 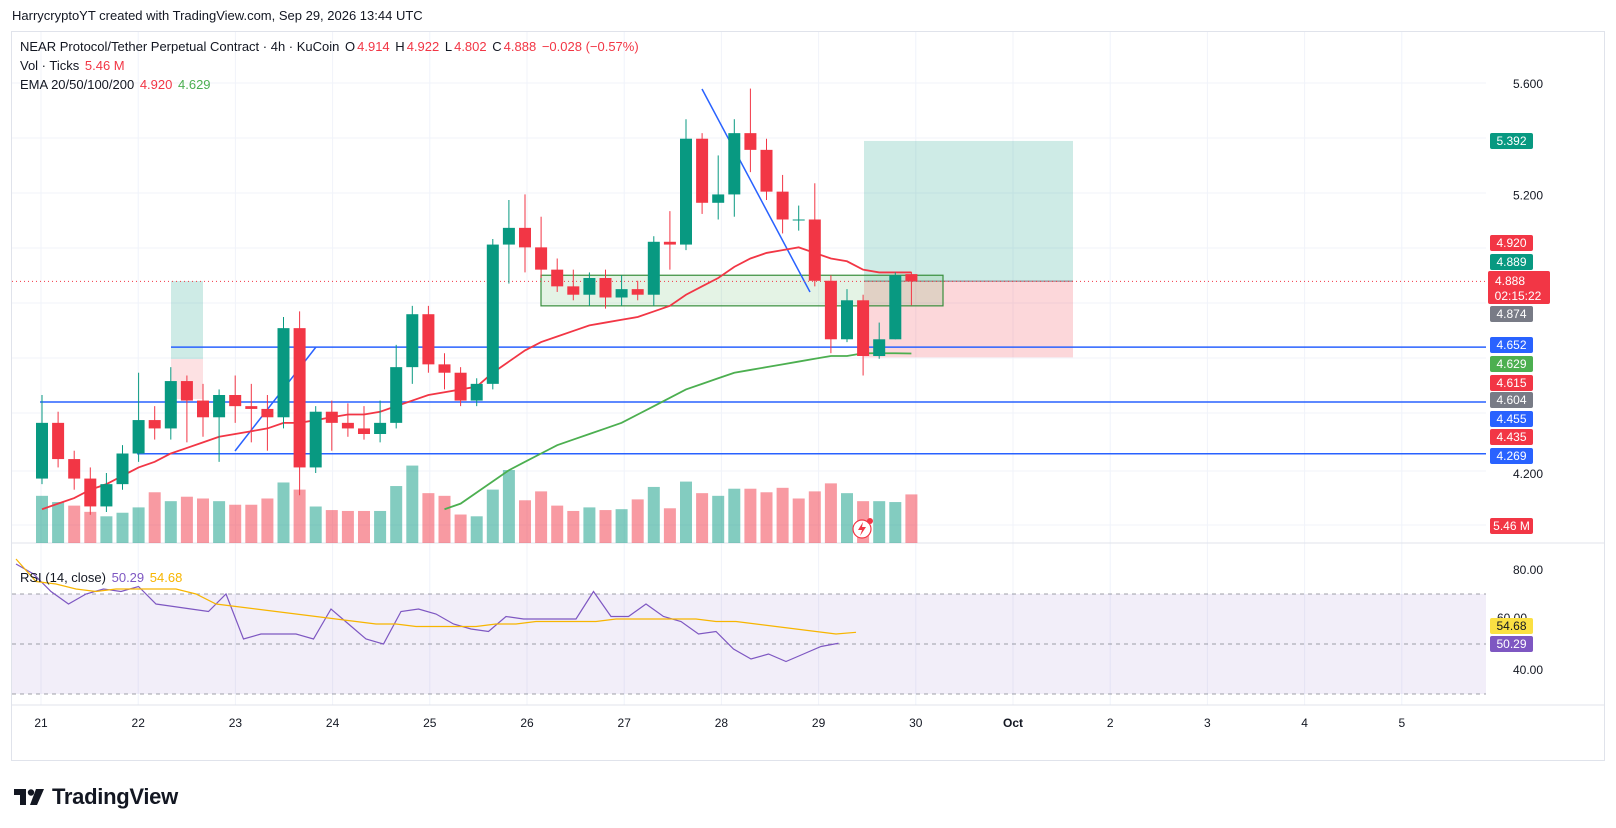 What do you see at coordinates (1511, 644) in the screenshot?
I see `rsi-axis-tag: 50.29` at bounding box center [1511, 644].